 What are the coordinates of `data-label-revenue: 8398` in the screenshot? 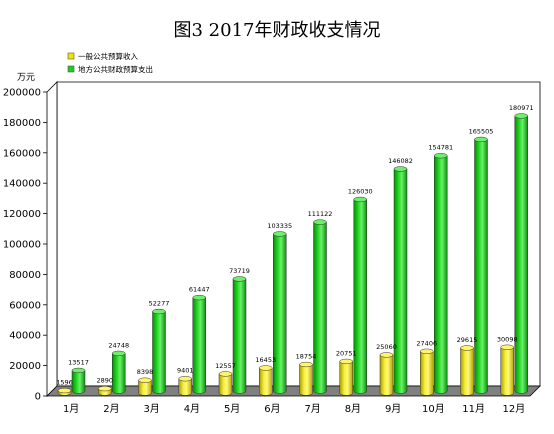 It's located at (145, 372).